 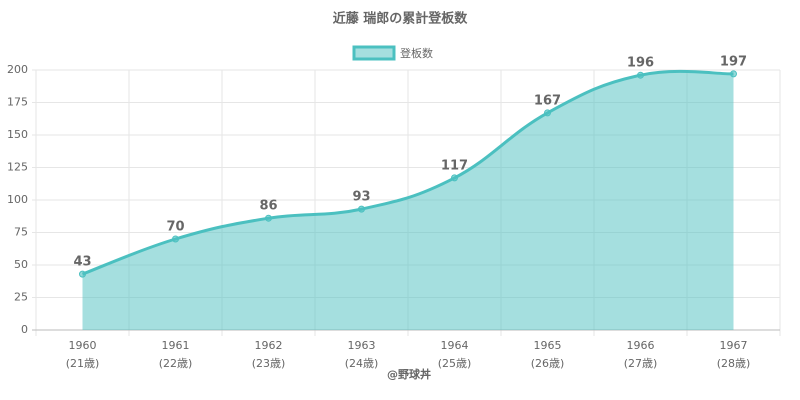 I want to click on x-tick-label: 1961, so click(x=176, y=345).